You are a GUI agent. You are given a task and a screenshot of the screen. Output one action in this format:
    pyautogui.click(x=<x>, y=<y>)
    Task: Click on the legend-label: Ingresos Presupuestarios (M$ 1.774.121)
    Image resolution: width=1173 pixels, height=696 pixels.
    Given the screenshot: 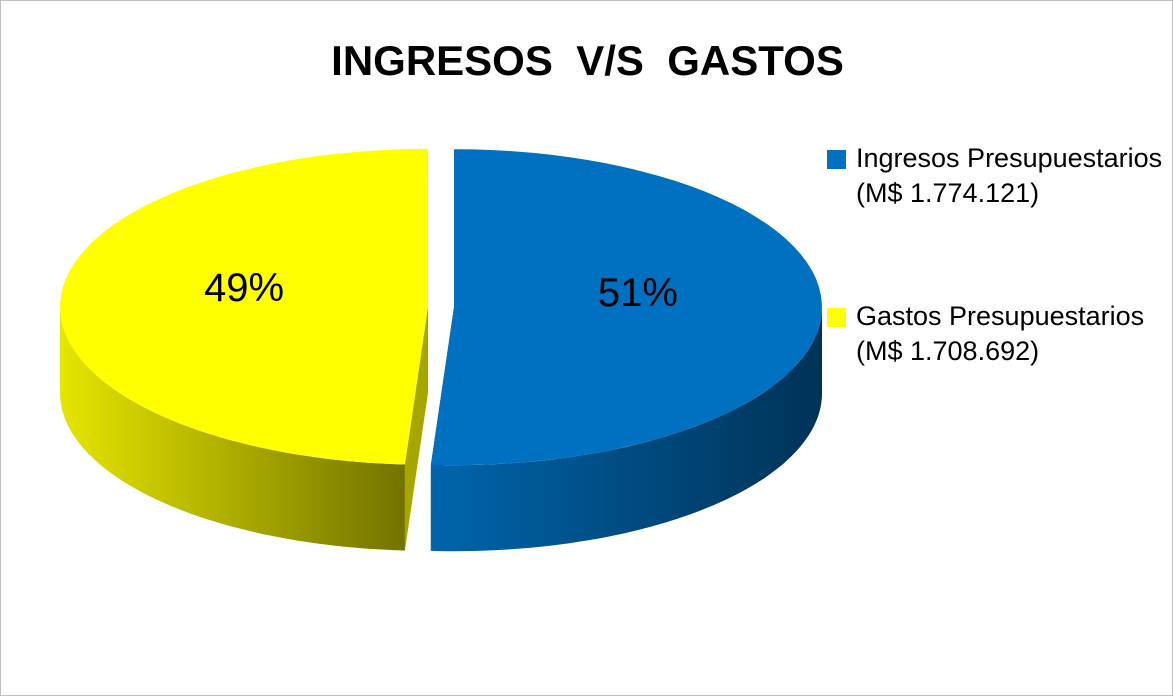 What is the action you would take?
    pyautogui.click(x=1009, y=175)
    